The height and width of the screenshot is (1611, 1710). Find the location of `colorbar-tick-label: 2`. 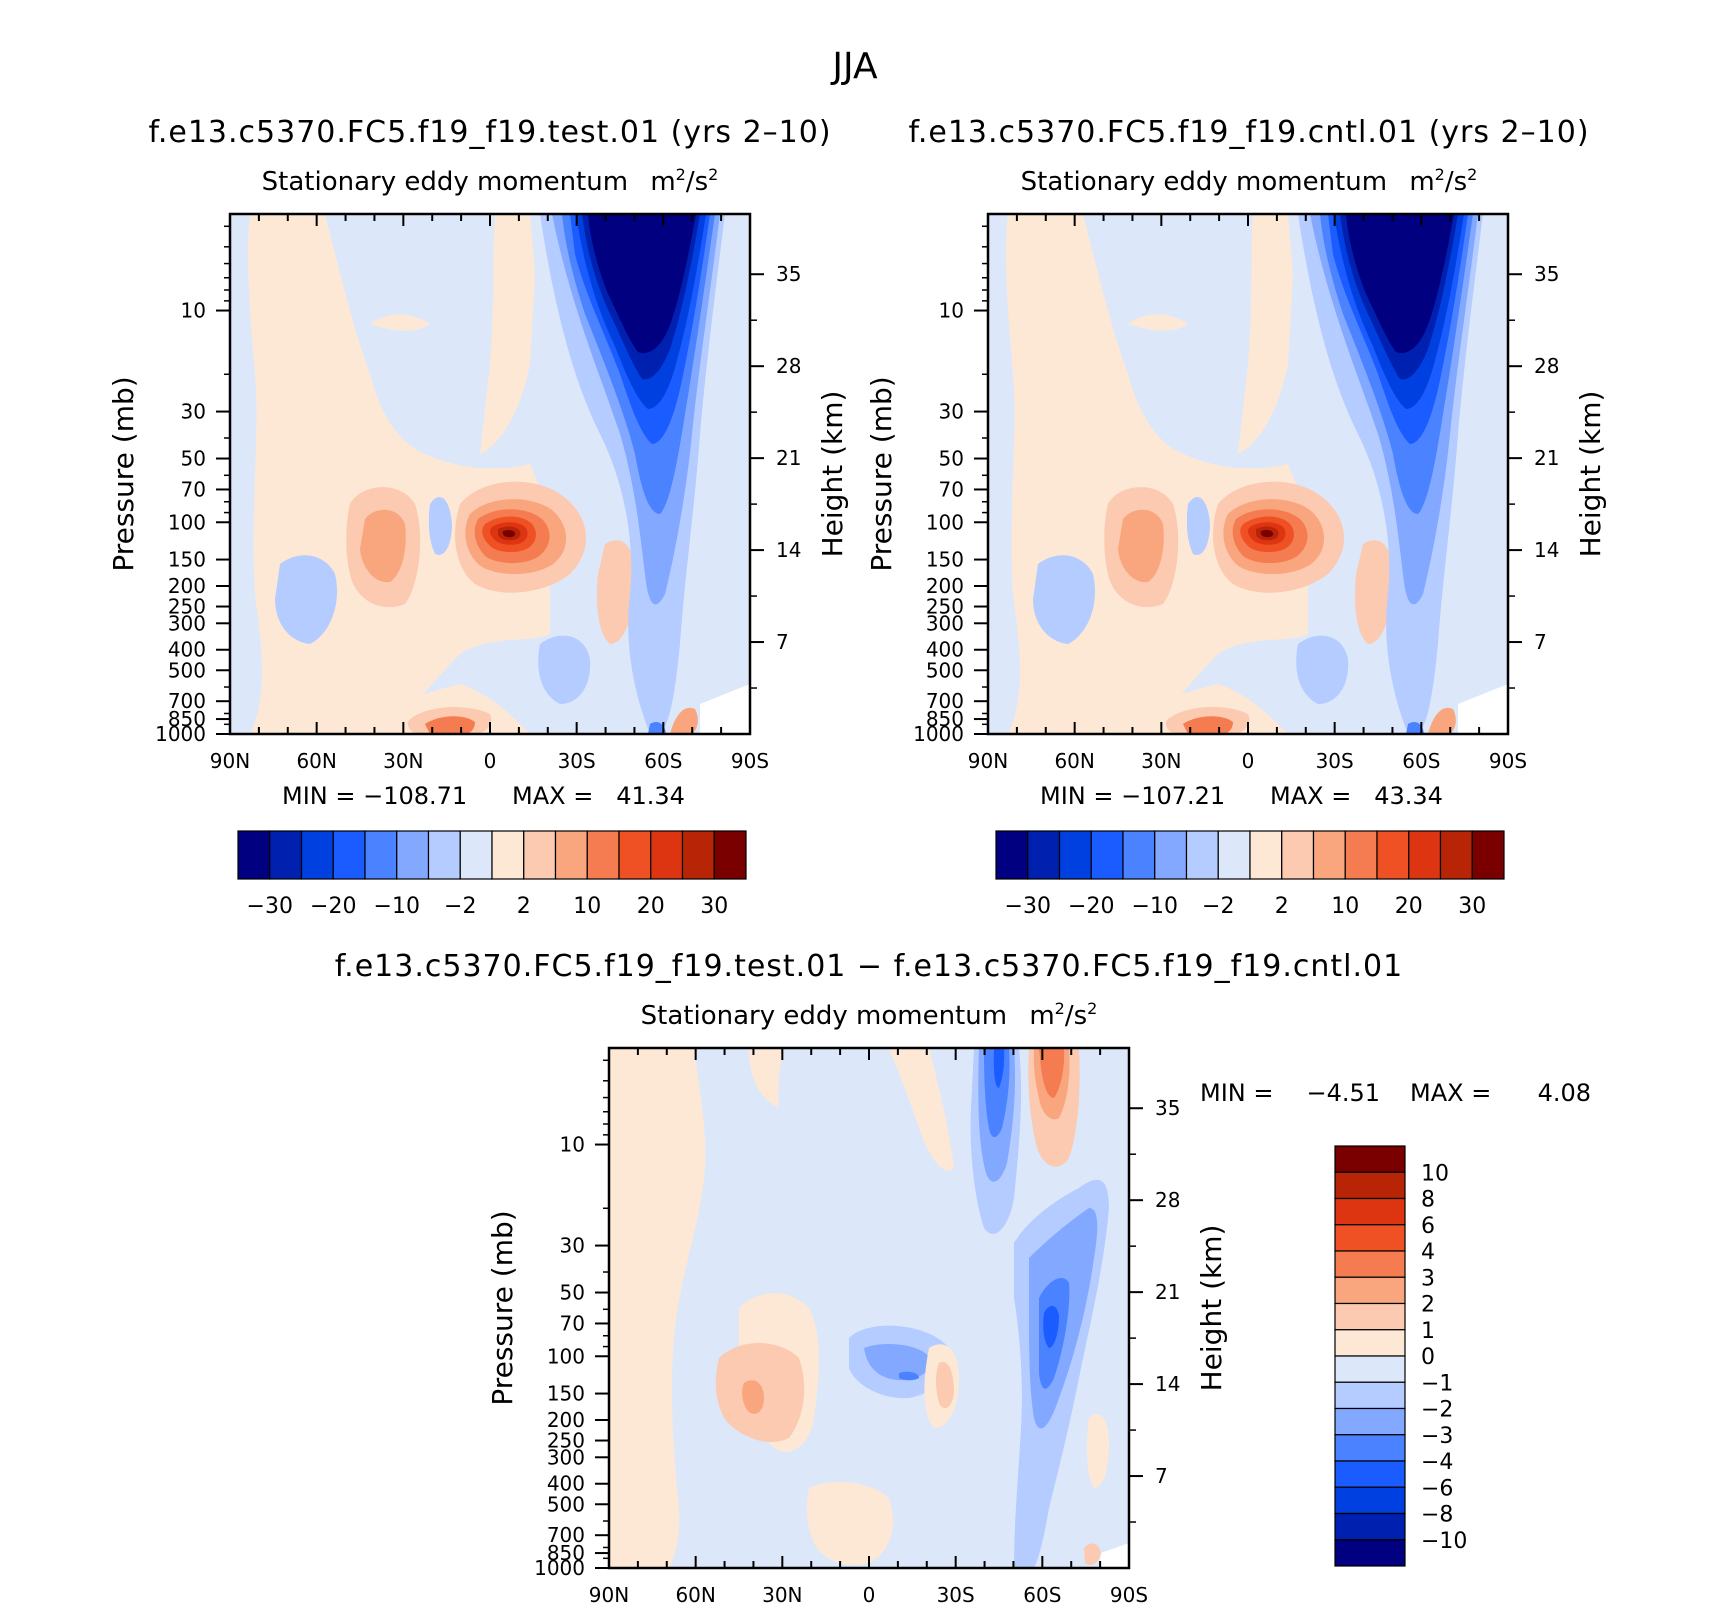

colorbar-tick-label: 2 is located at coordinates (1428, 1305).